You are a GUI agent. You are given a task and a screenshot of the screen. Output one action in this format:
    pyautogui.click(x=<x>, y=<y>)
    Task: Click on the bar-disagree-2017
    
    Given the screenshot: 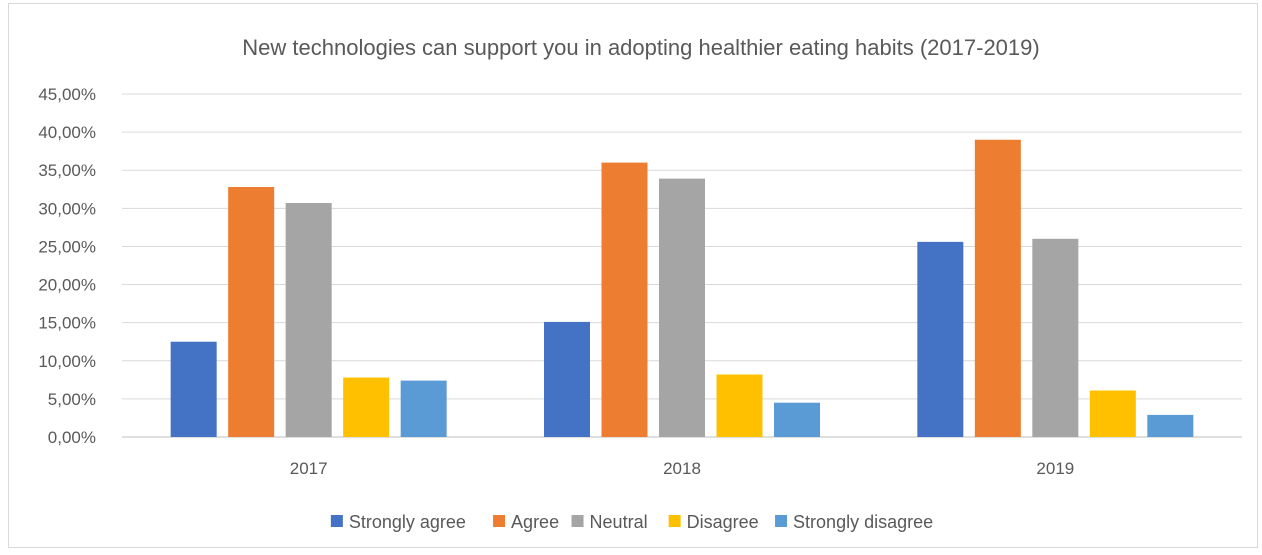 What is the action you would take?
    pyautogui.click(x=366, y=407)
    